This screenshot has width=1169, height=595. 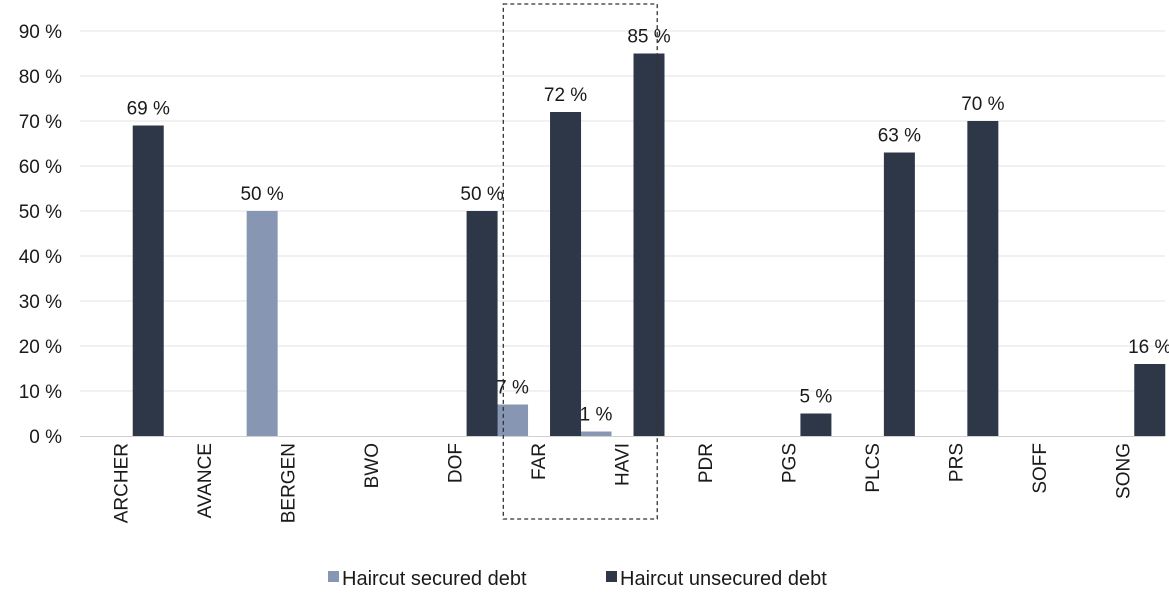 What do you see at coordinates (40, 392) in the screenshot?
I see `y-tick-label: 10 %` at bounding box center [40, 392].